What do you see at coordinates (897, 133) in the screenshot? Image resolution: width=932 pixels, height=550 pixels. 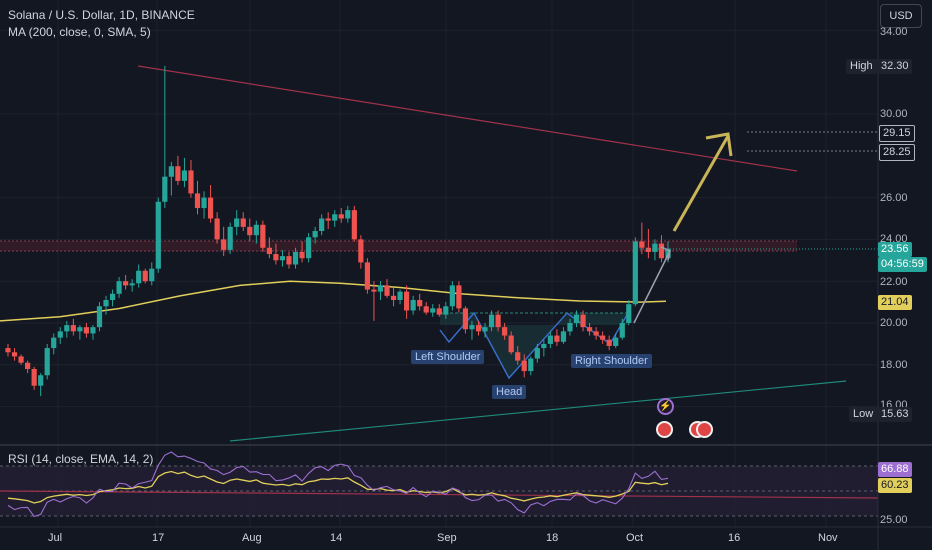 I see `target-1-badge: 29.15` at bounding box center [897, 133].